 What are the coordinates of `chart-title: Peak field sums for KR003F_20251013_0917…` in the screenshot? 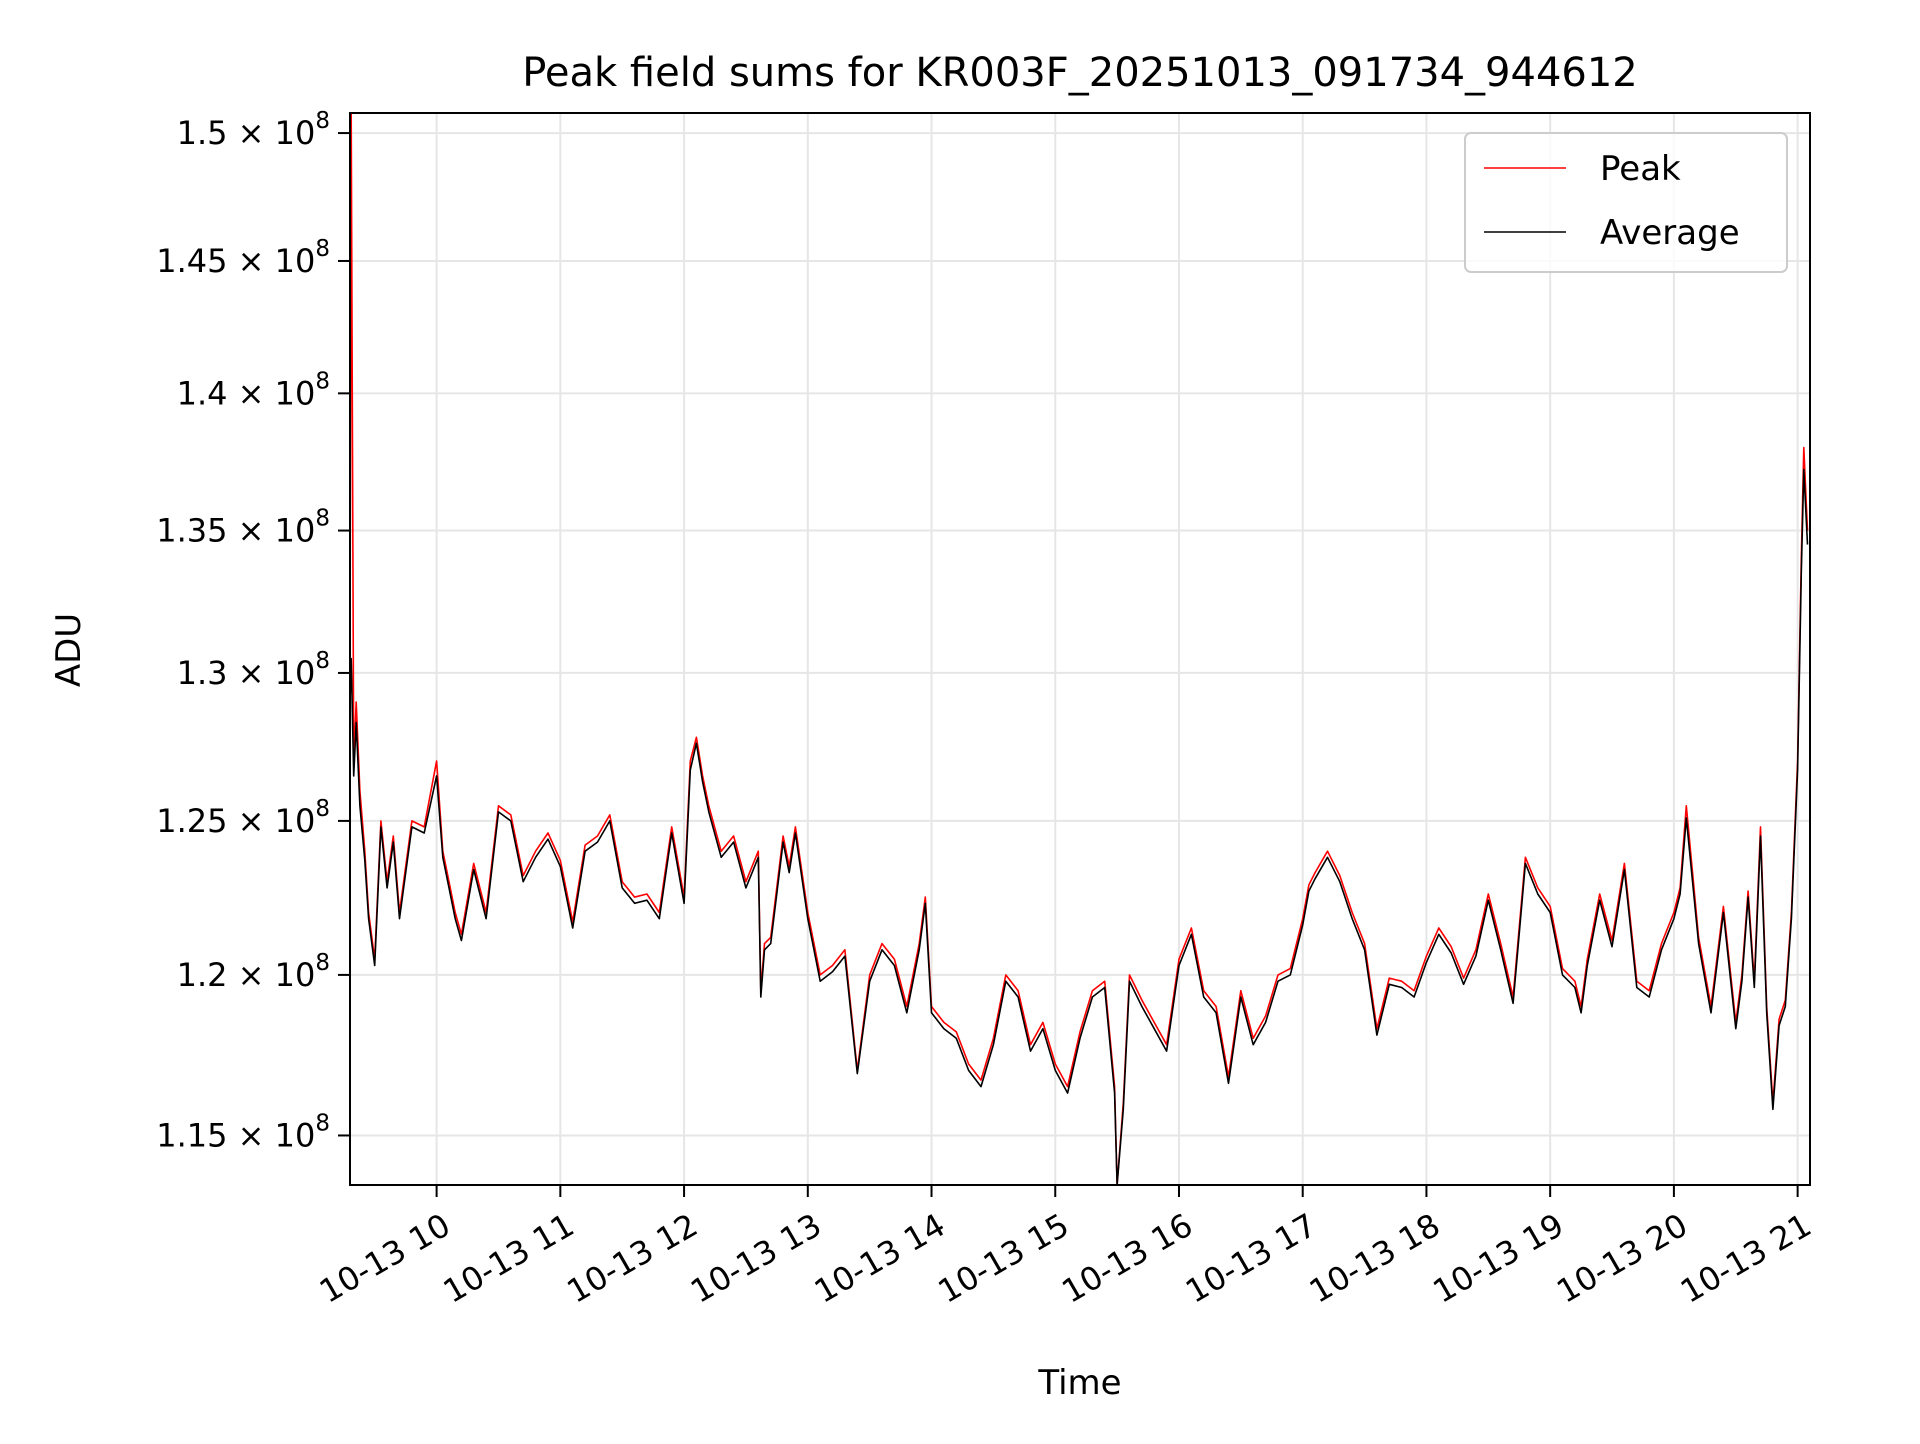 It's located at (1080, 73).